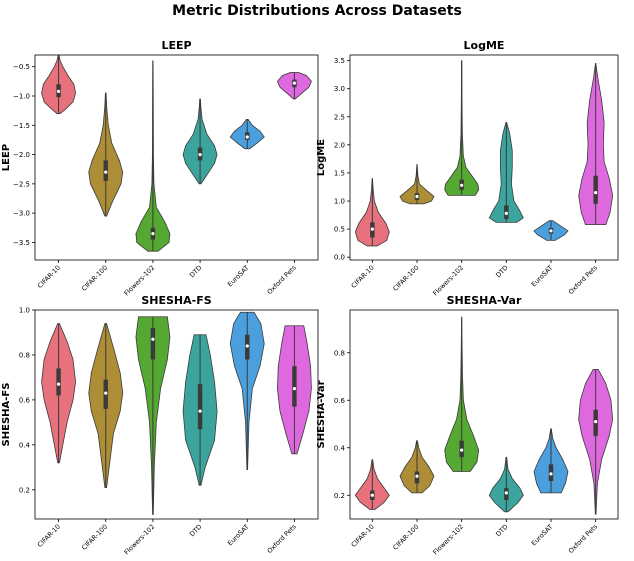 The image size is (634, 561). Describe the element at coordinates (176, 300) in the screenshot. I see `panel-title: SHESHA-FS` at that location.